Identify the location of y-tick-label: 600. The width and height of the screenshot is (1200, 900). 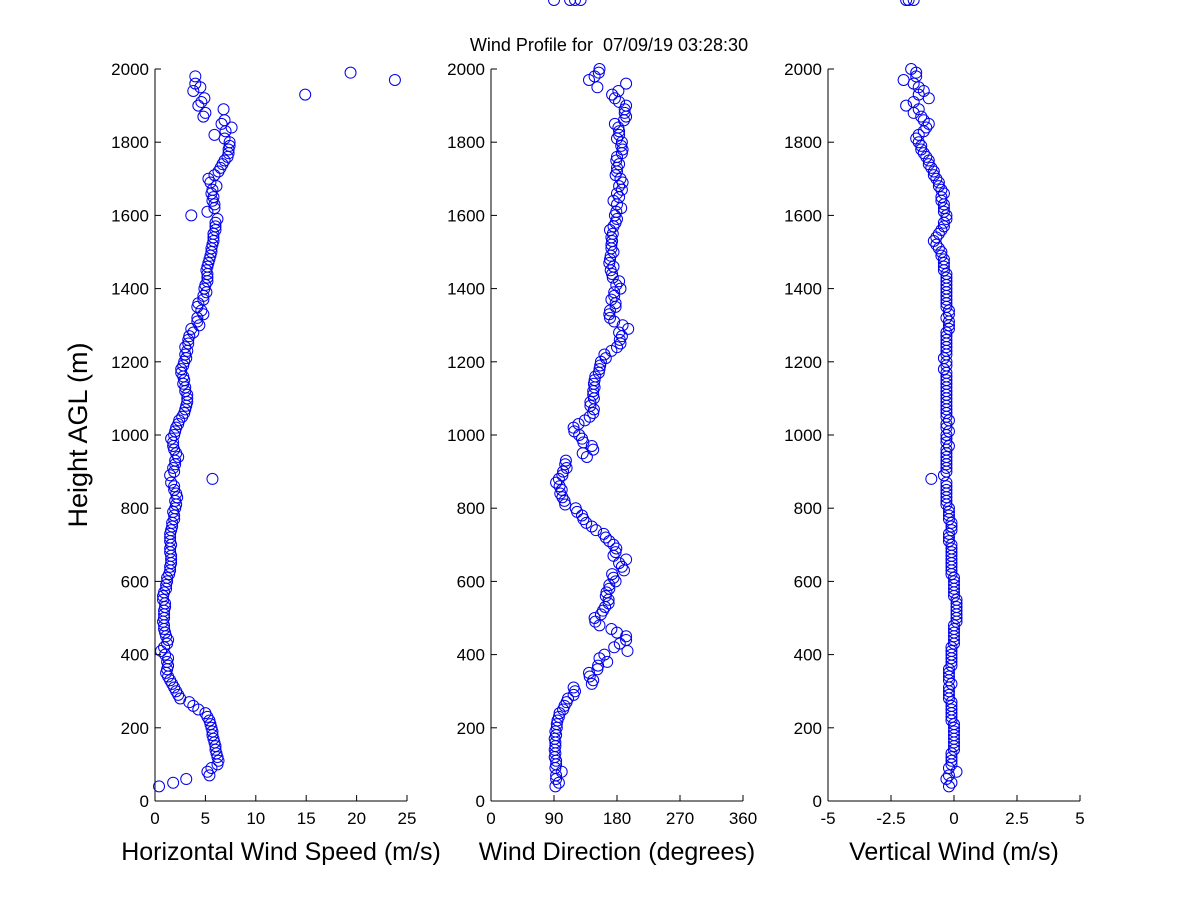
(808, 581).